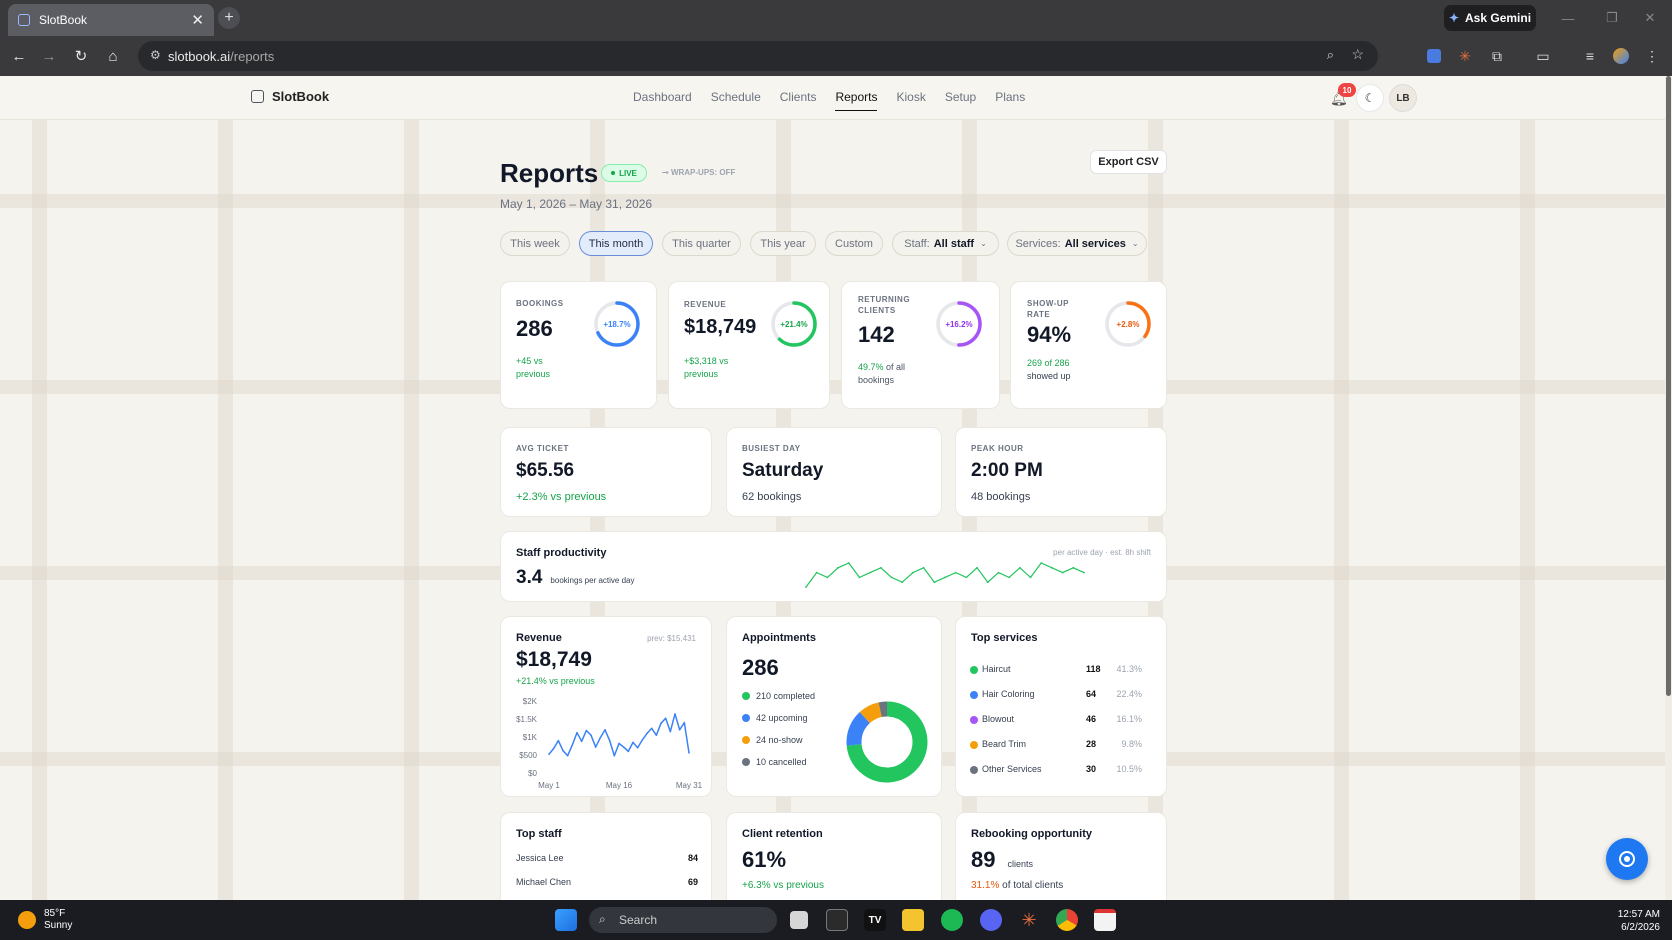 The height and width of the screenshot is (940, 1672). Describe the element at coordinates (1357, 54) in the screenshot. I see `bookmark-star-icon: ☆` at that location.